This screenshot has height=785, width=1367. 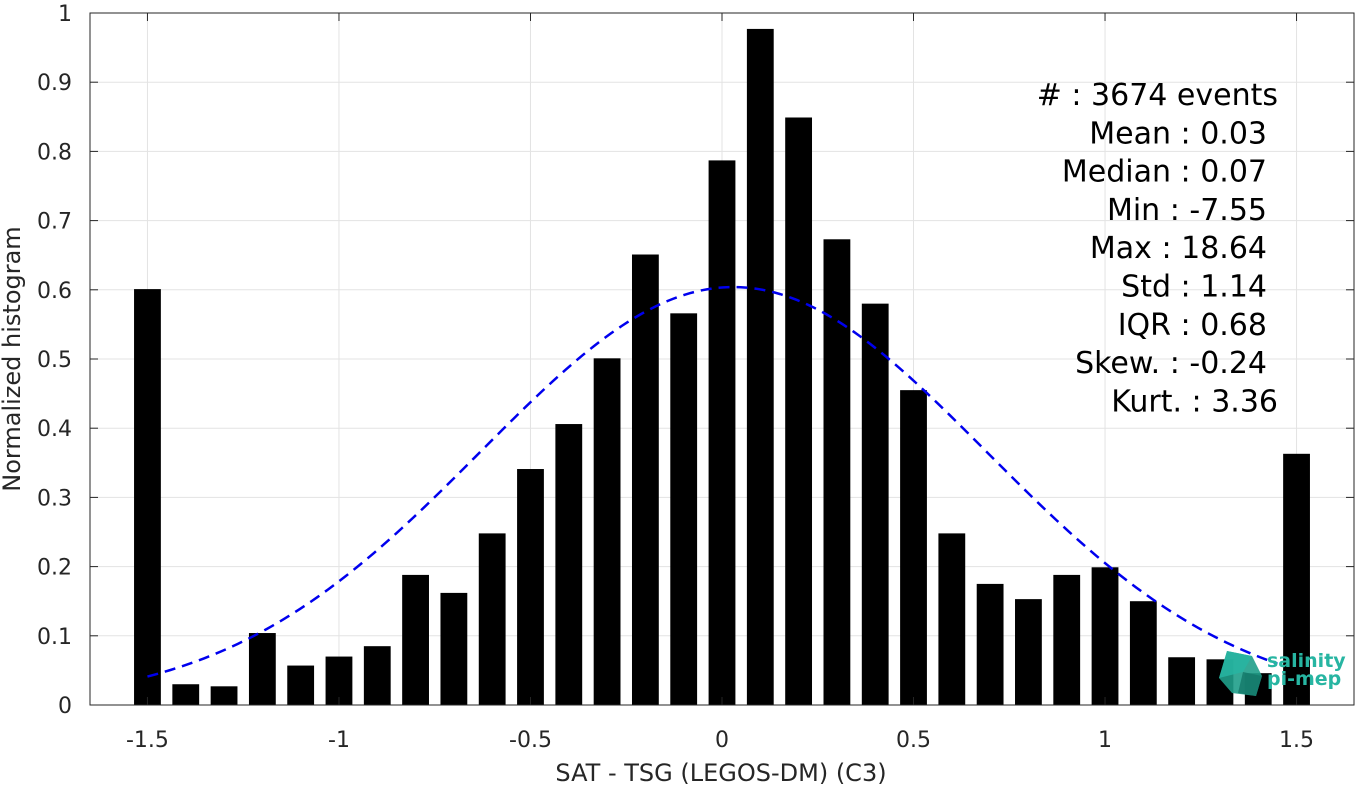 What do you see at coordinates (13, 358) in the screenshot?
I see `y-axis-label: Normalized histogram` at bounding box center [13, 358].